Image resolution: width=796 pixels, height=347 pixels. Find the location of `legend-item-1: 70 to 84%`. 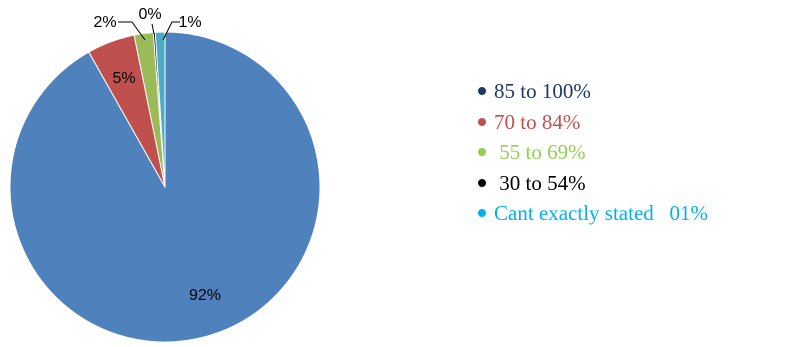

legend-item-1: 70 to 84% is located at coordinates (592, 122).